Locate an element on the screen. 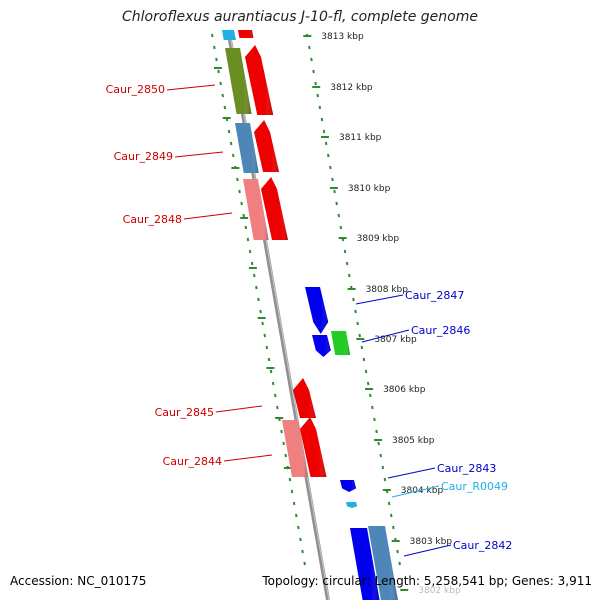 The width and height of the screenshot is (600, 600). scale-tick-label: 3807 kbp is located at coordinates (395, 340).